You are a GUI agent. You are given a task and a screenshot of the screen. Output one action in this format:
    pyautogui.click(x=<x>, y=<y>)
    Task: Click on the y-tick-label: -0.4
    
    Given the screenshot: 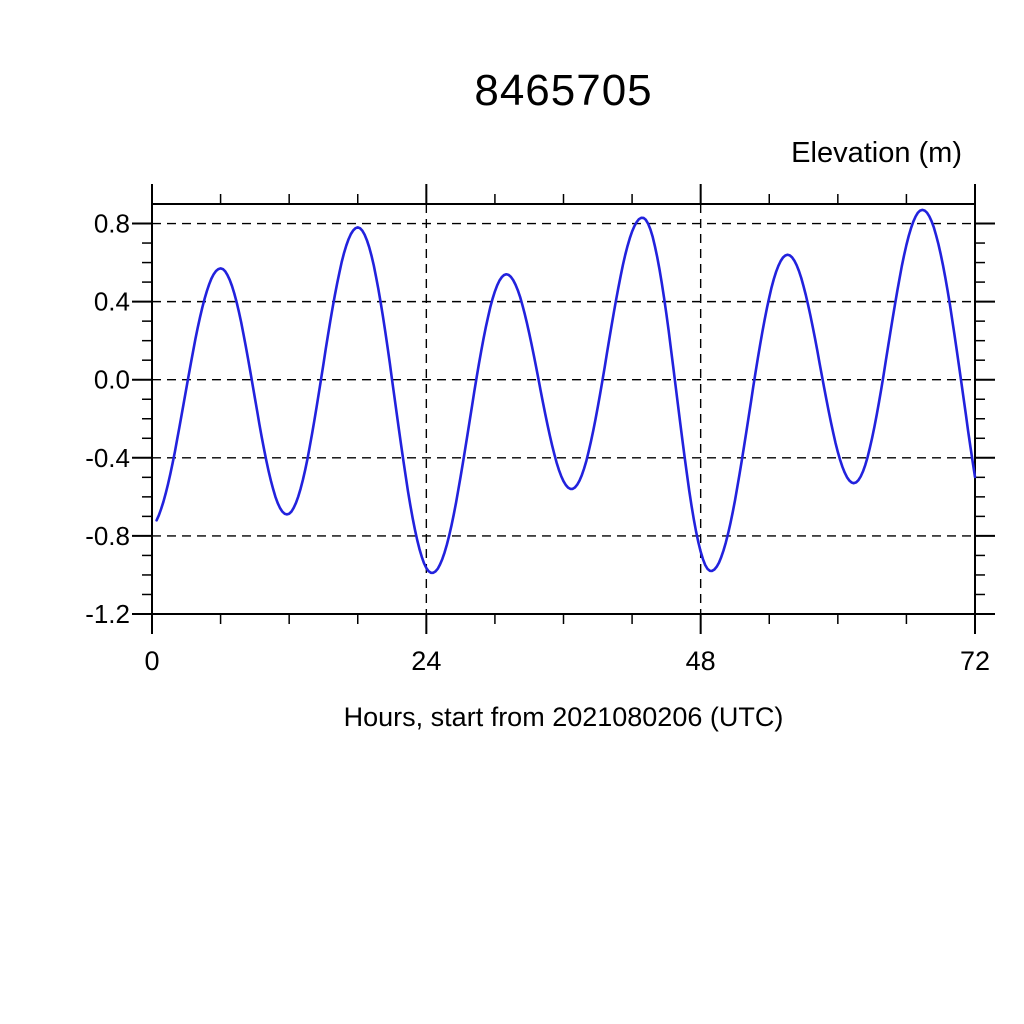 What is the action you would take?
    pyautogui.click(x=107, y=458)
    